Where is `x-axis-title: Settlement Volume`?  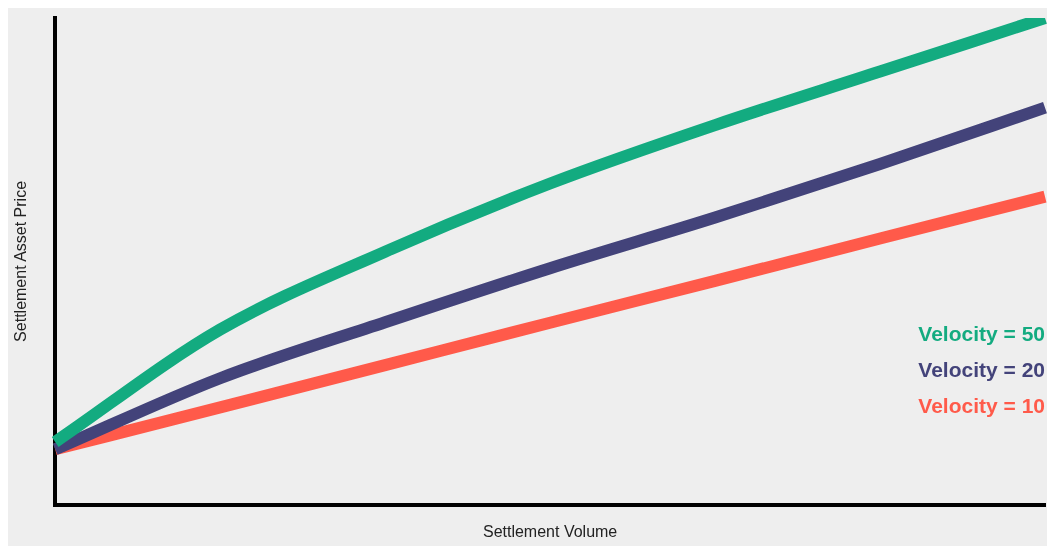 x-axis-title: Settlement Volume is located at coordinates (550, 531).